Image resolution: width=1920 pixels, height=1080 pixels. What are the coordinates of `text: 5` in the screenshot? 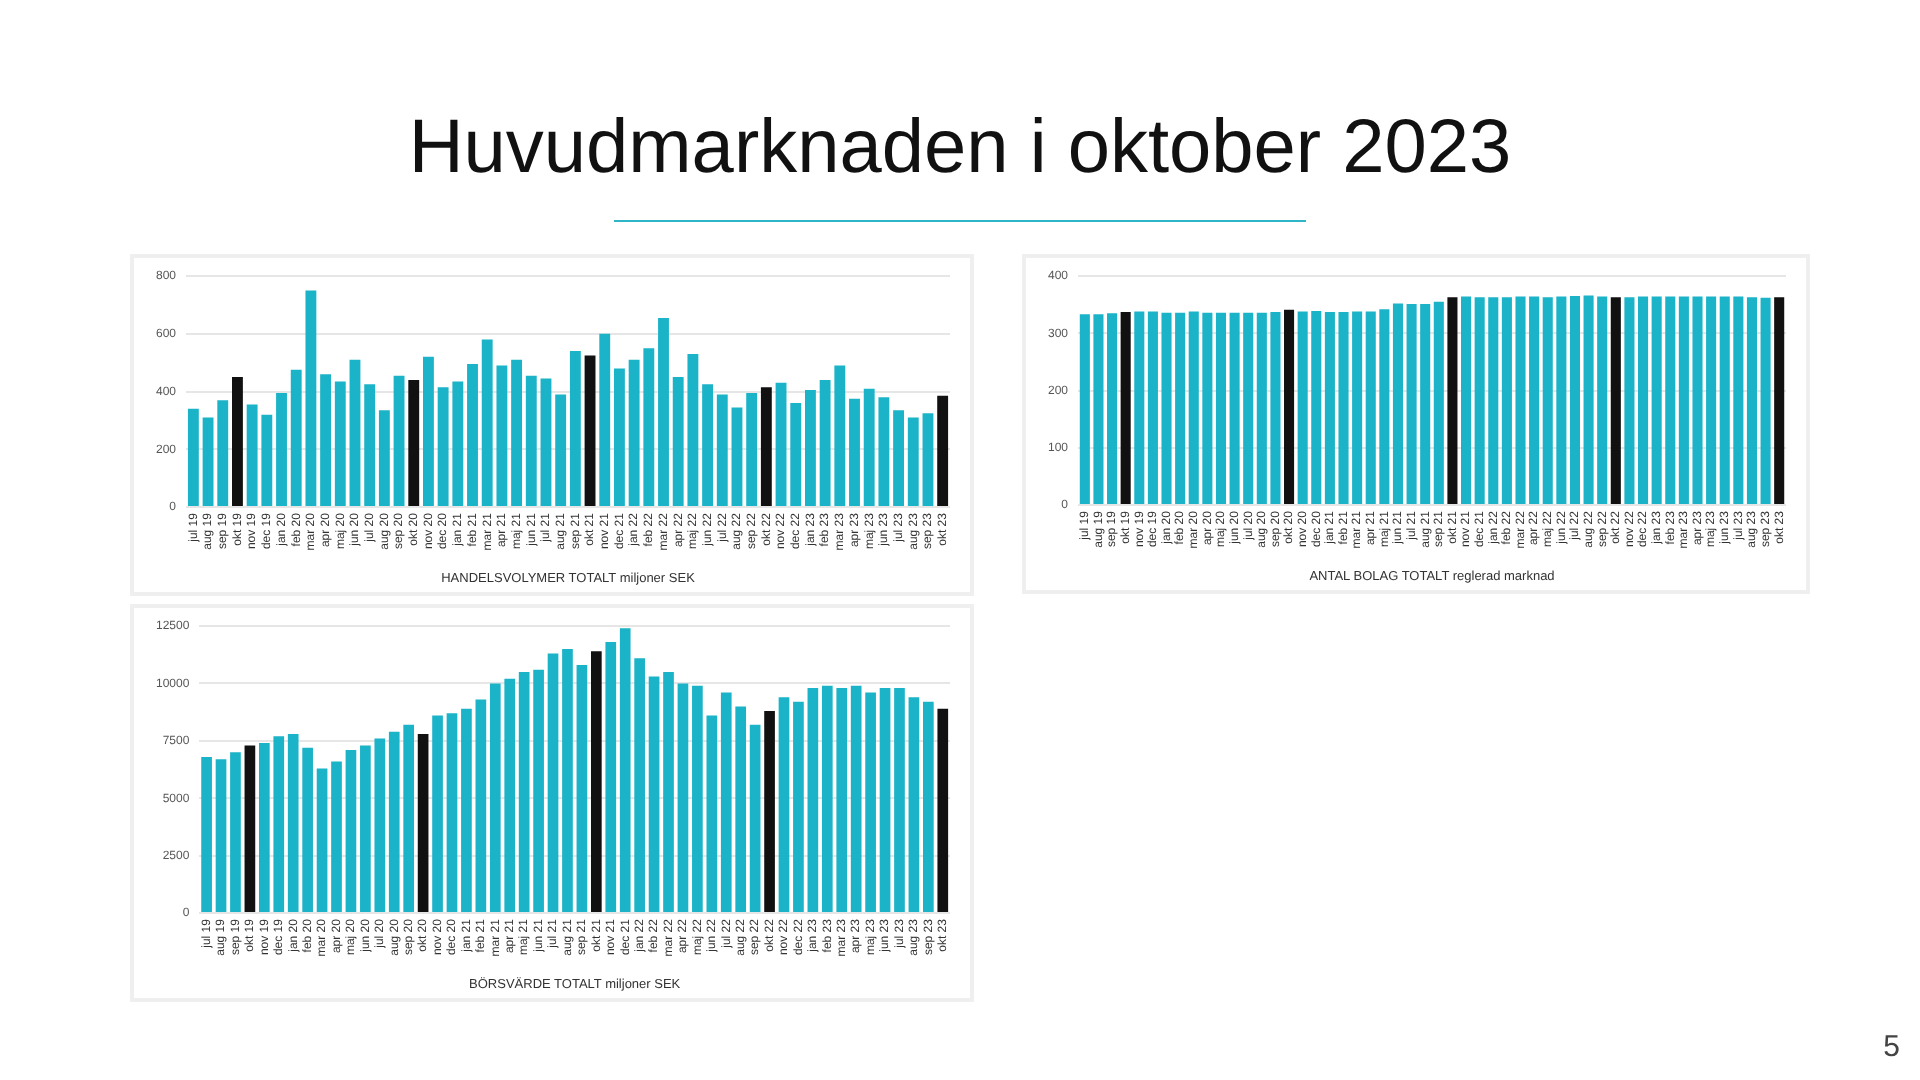 It's located at (1891, 1047).